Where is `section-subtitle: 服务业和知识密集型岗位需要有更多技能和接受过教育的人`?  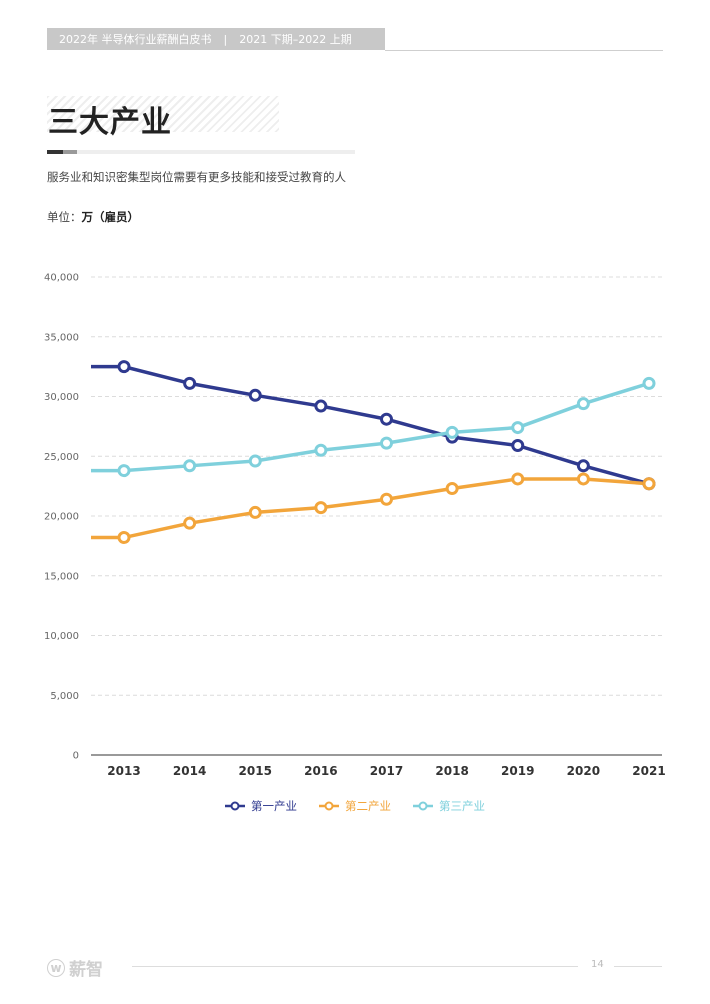
section-subtitle: 服务业和知识密集型岗位需要有更多技能和接受过教育的人 is located at coordinates (196, 177).